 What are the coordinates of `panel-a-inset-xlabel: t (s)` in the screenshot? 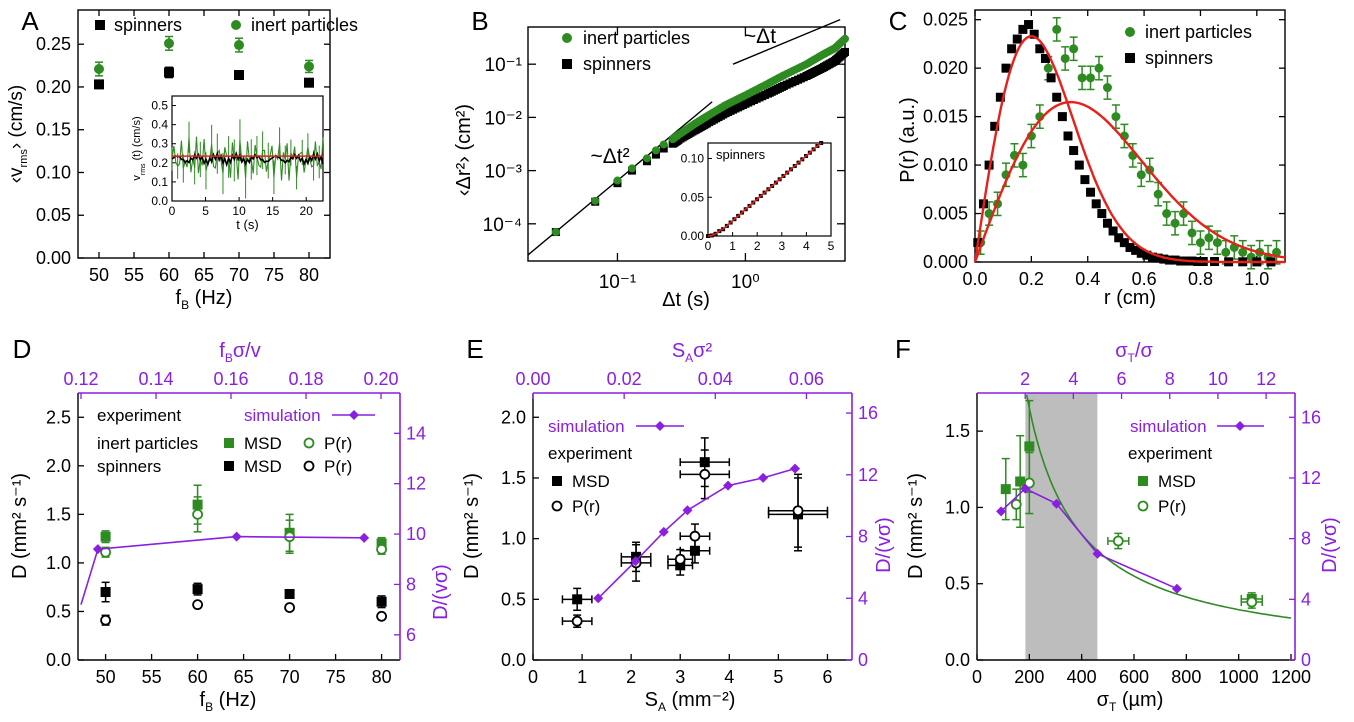 It's located at (247, 224).